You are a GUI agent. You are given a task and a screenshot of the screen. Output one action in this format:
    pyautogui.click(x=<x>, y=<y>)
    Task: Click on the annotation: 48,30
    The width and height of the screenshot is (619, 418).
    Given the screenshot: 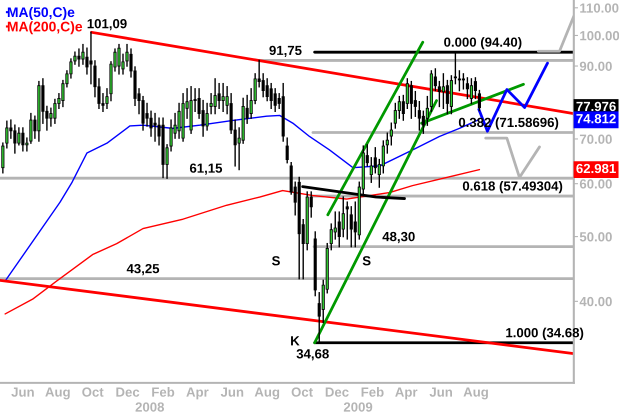 What is the action you would take?
    pyautogui.click(x=398, y=238)
    